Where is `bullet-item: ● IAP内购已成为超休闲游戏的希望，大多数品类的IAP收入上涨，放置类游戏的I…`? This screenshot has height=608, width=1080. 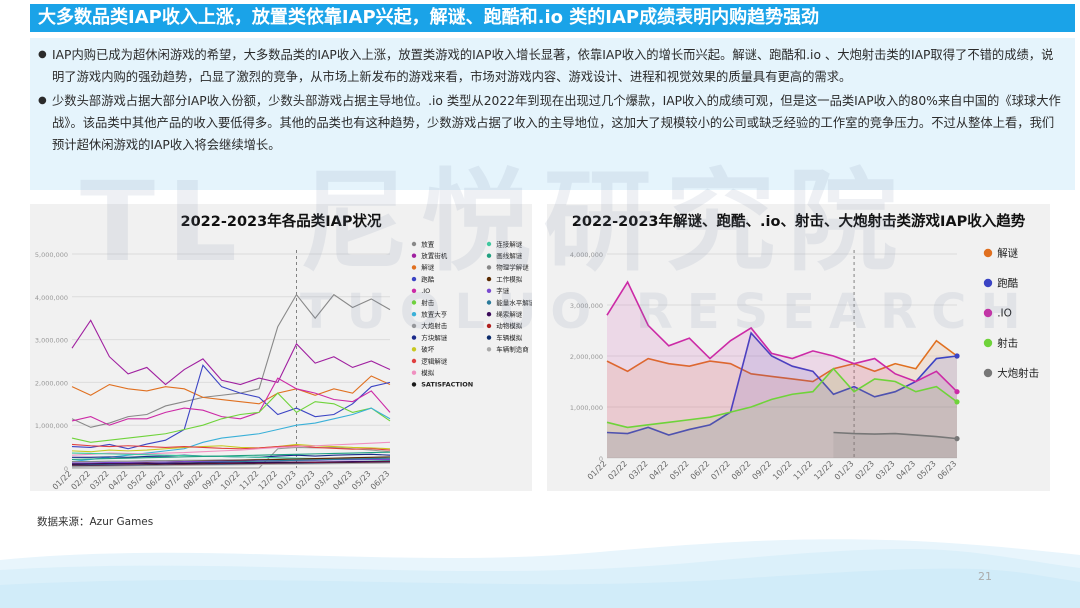
bullet-item: ● IAP内购已成为超休闲游戏的希望，大多数品类的IAP收入上涨，放置类游戏的I… is located at coordinates (549, 66).